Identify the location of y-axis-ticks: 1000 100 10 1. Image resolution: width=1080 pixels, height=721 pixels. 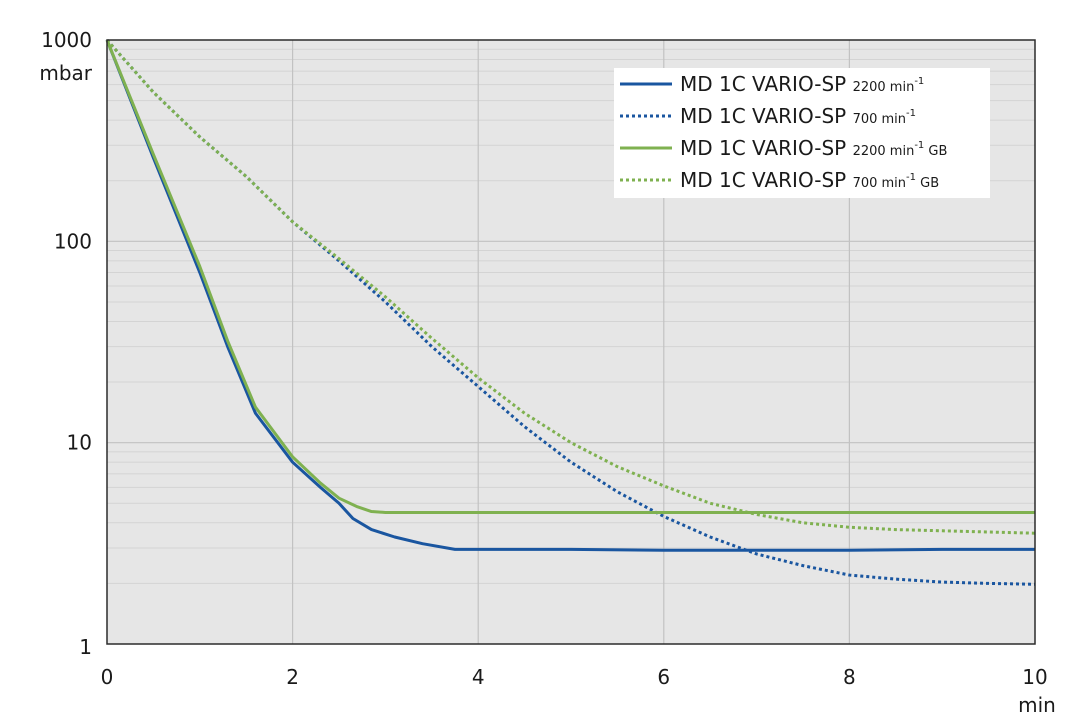
(66, 343).